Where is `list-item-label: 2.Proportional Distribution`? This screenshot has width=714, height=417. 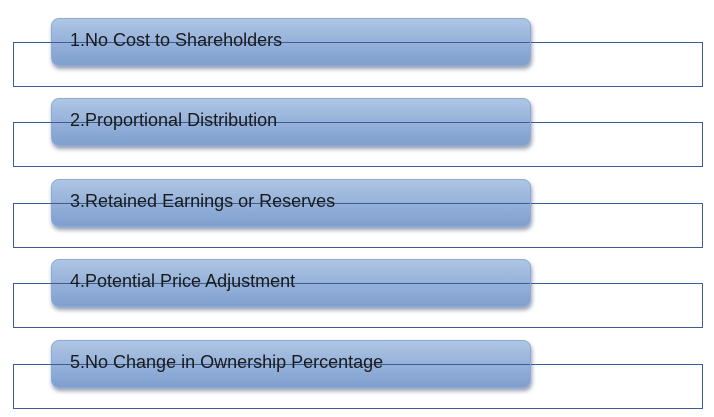
list-item-label: 2.Proportional Distribution is located at coordinates (174, 120).